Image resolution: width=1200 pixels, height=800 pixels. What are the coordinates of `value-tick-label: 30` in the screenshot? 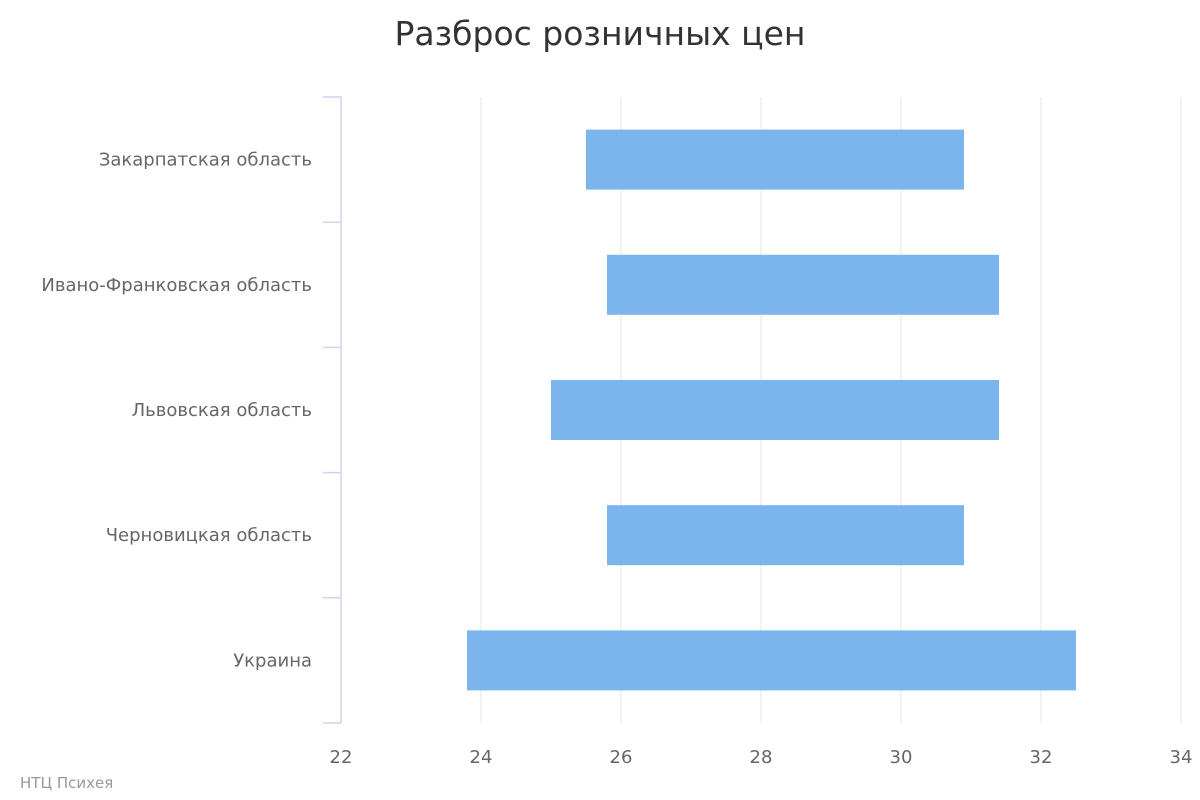 It's located at (901, 757).